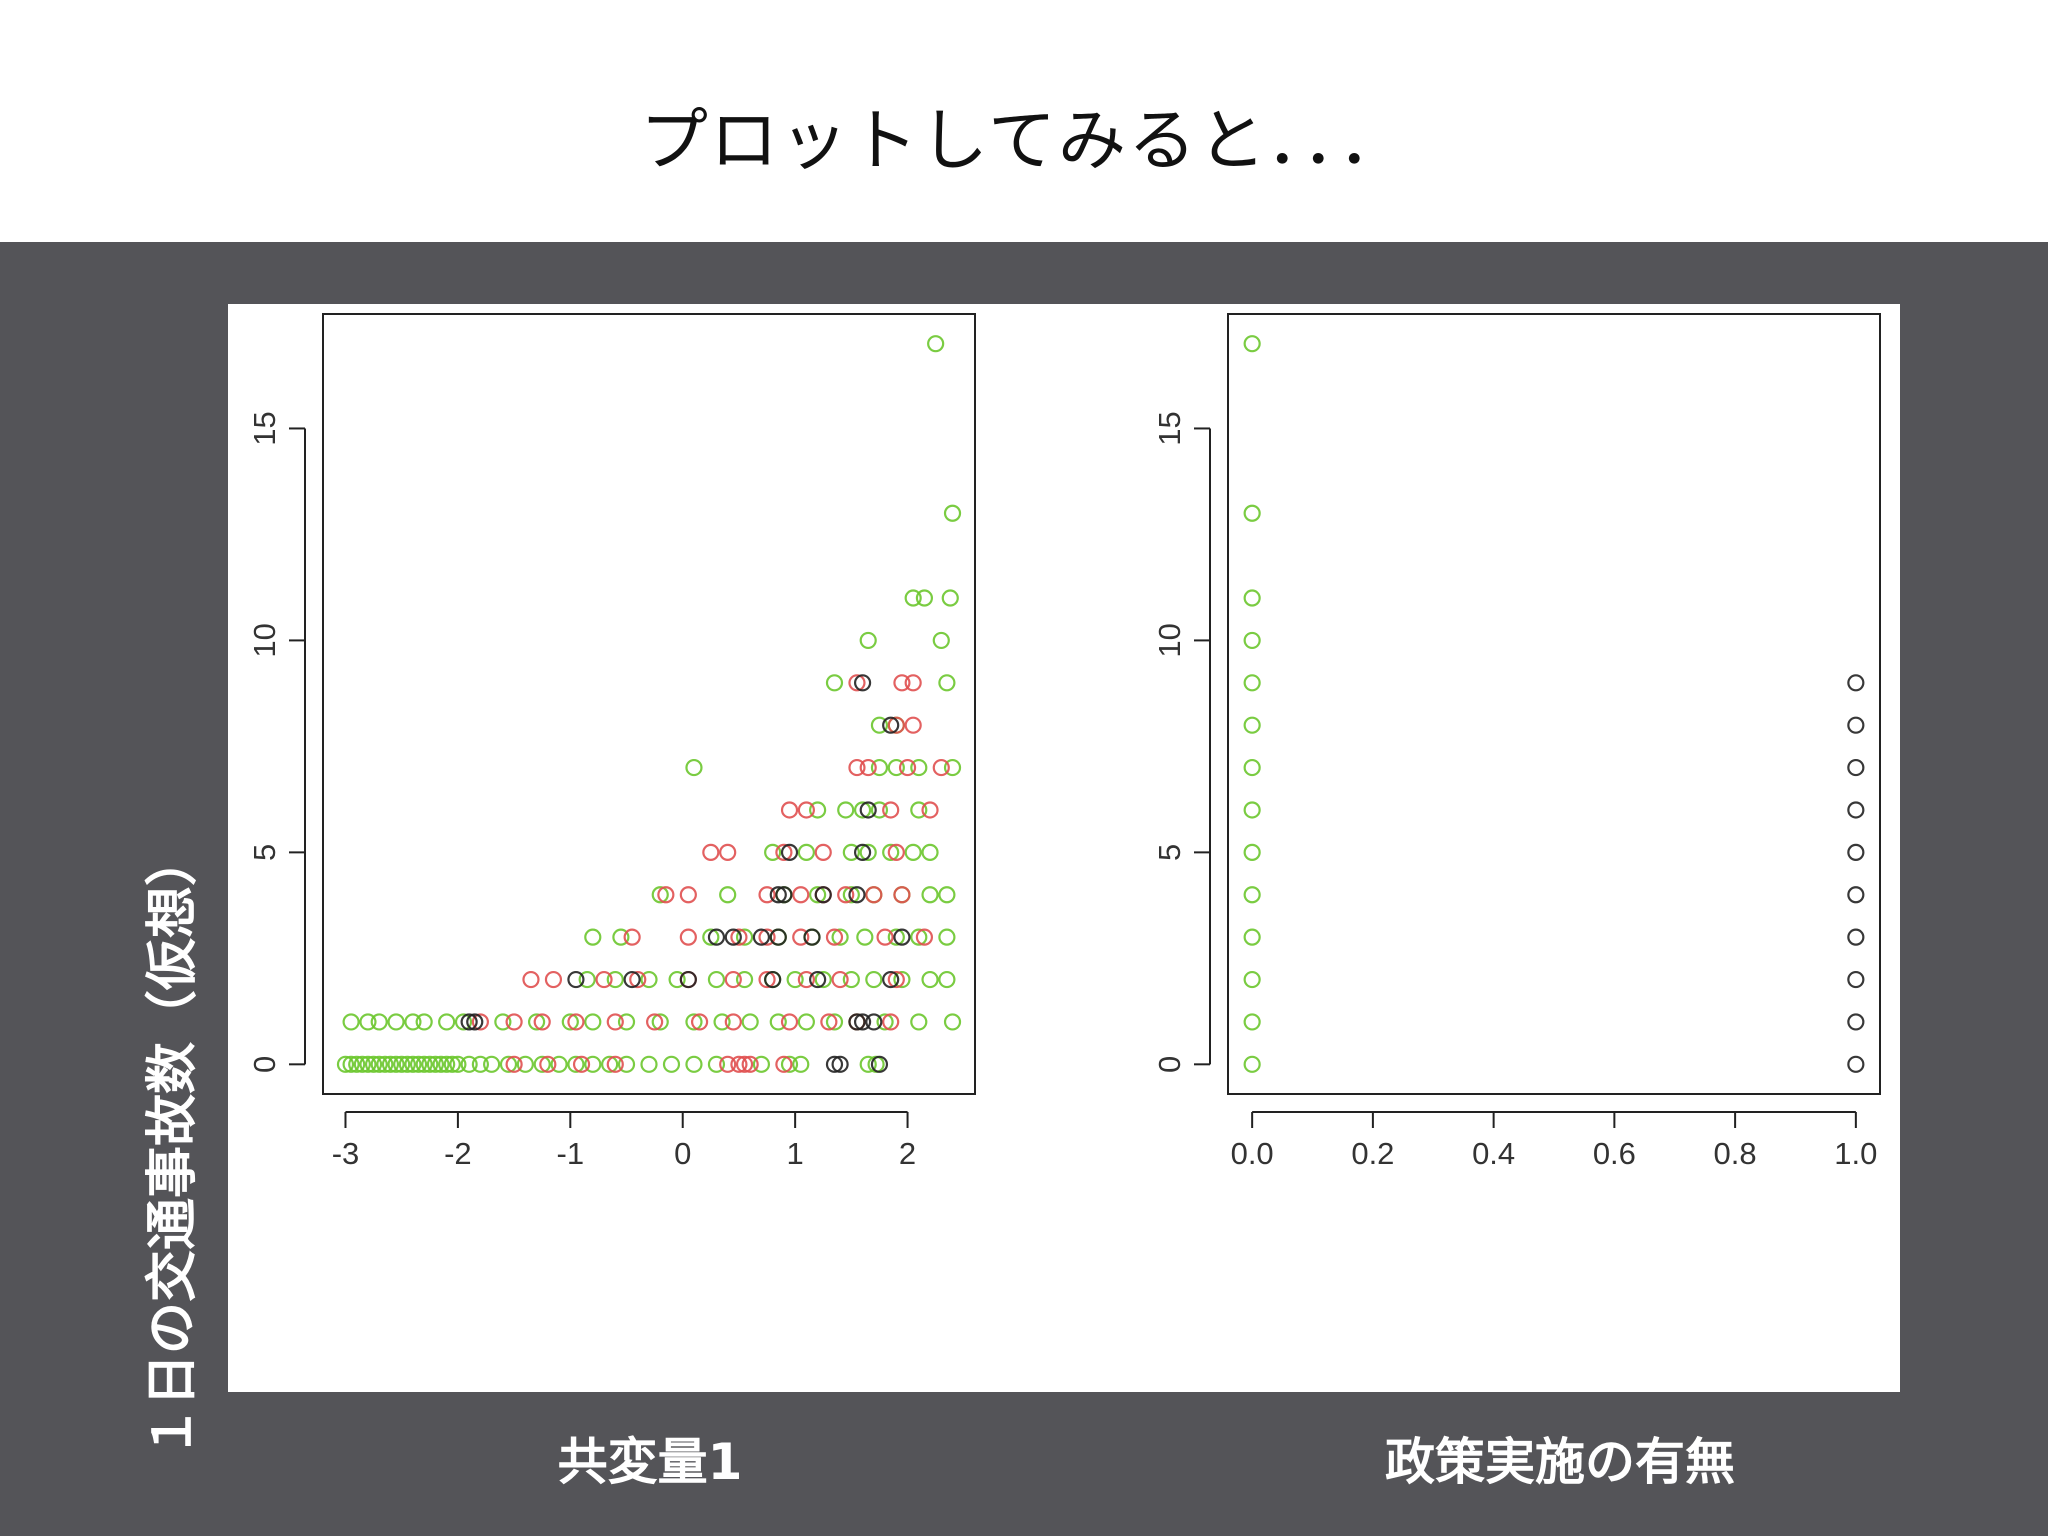  I want to click on x-tick-label-covariate: -3, so click(346, 1153).